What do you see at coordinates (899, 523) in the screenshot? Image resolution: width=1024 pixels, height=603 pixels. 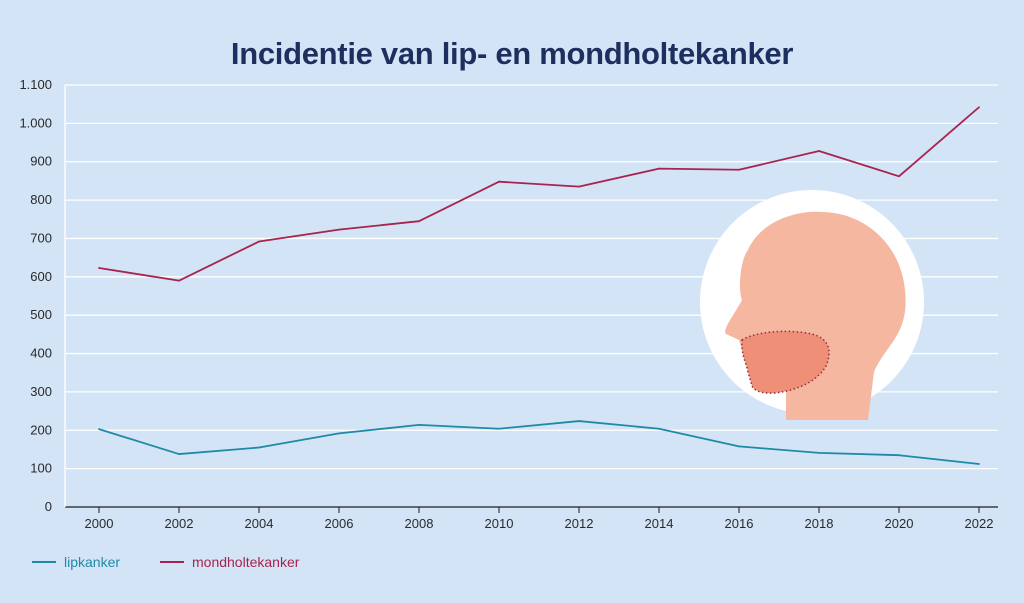 I see `x-tick-label: 2020` at bounding box center [899, 523].